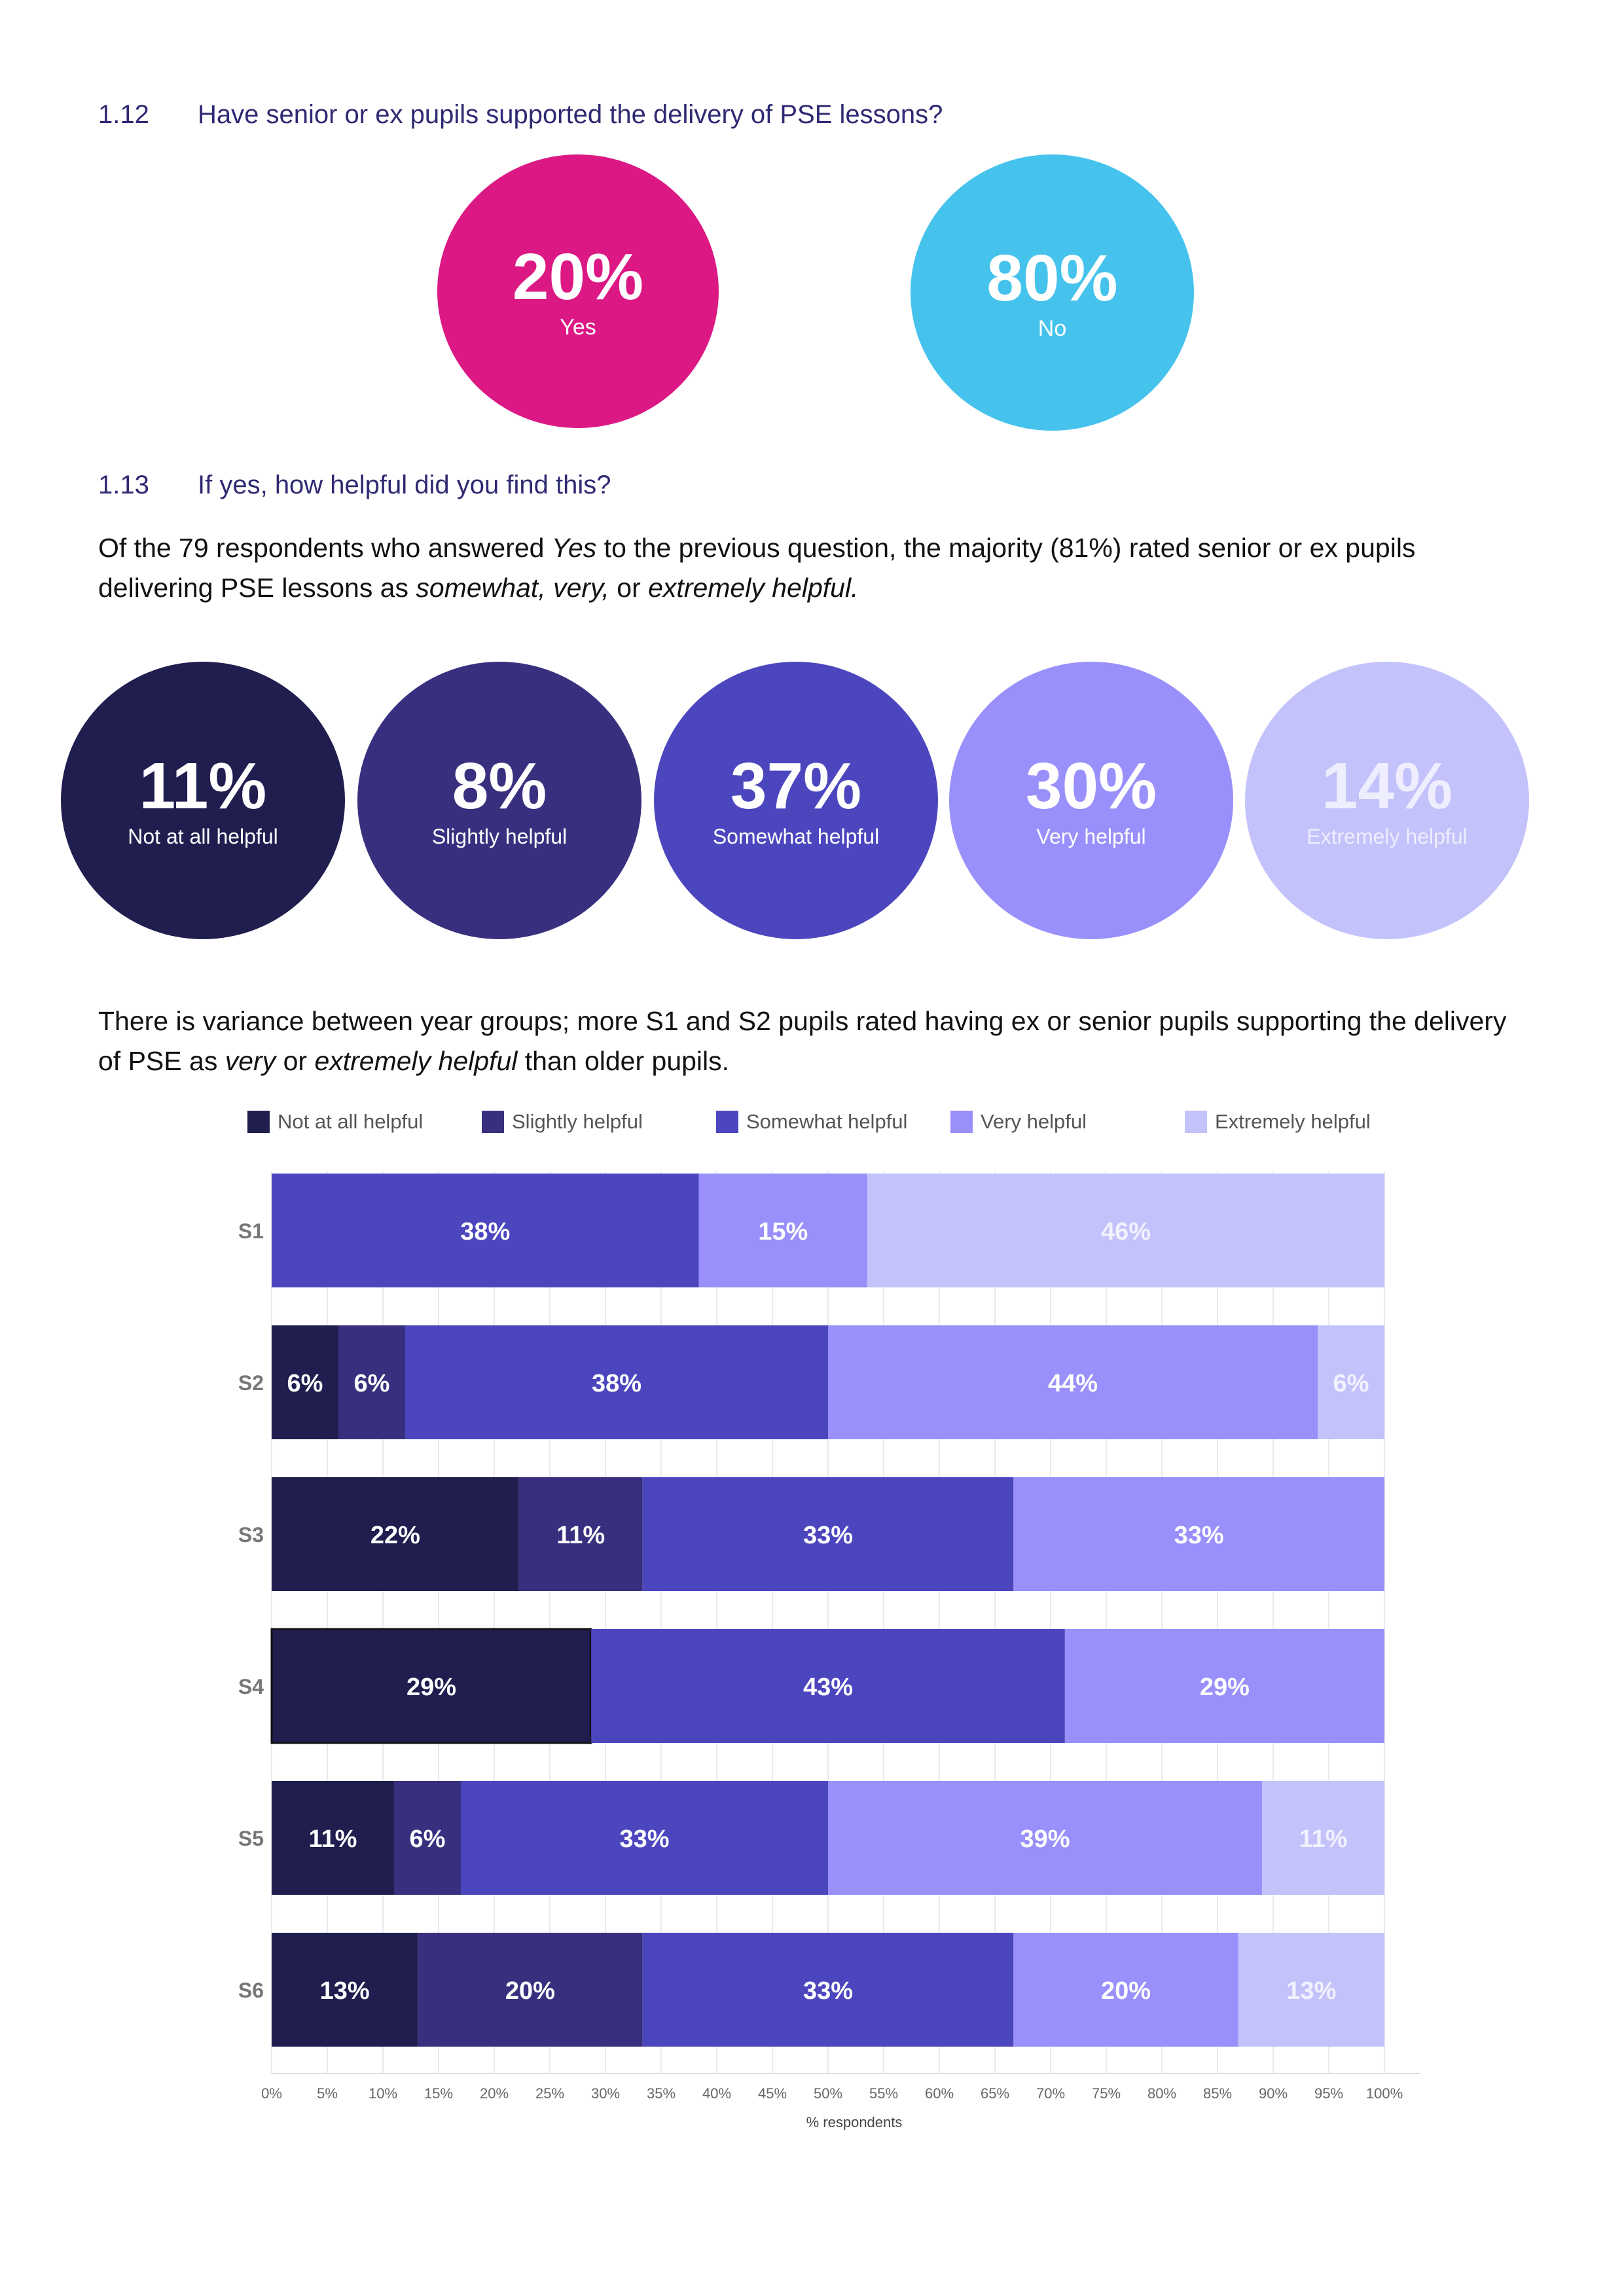 Image resolution: width=1624 pixels, height=2296 pixels. I want to click on bar-data-label: 13%, so click(345, 1991).